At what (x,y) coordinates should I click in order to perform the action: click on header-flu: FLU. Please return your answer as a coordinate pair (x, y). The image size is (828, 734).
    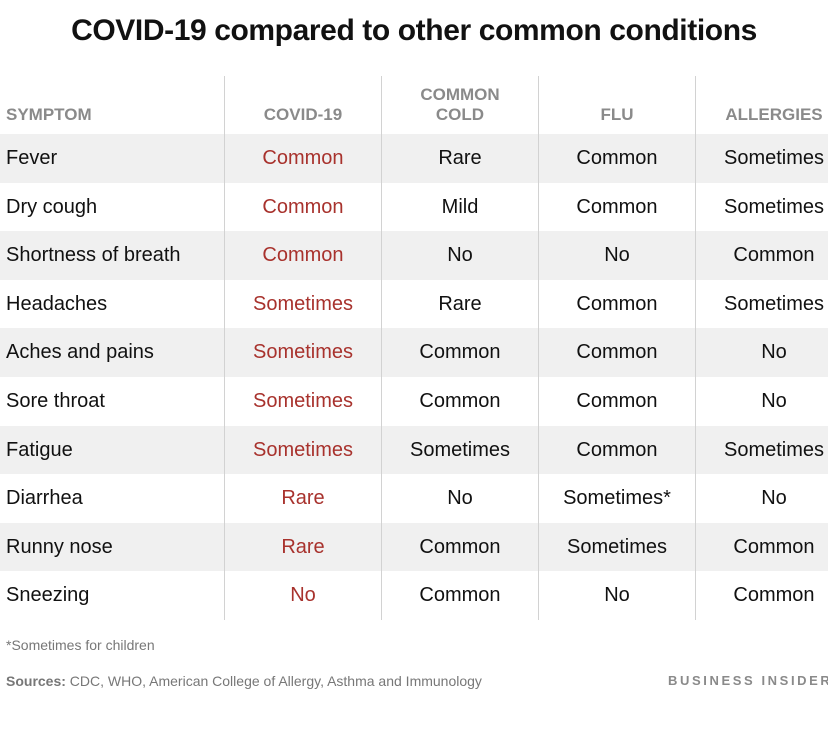
    Looking at the image, I should click on (617, 114).